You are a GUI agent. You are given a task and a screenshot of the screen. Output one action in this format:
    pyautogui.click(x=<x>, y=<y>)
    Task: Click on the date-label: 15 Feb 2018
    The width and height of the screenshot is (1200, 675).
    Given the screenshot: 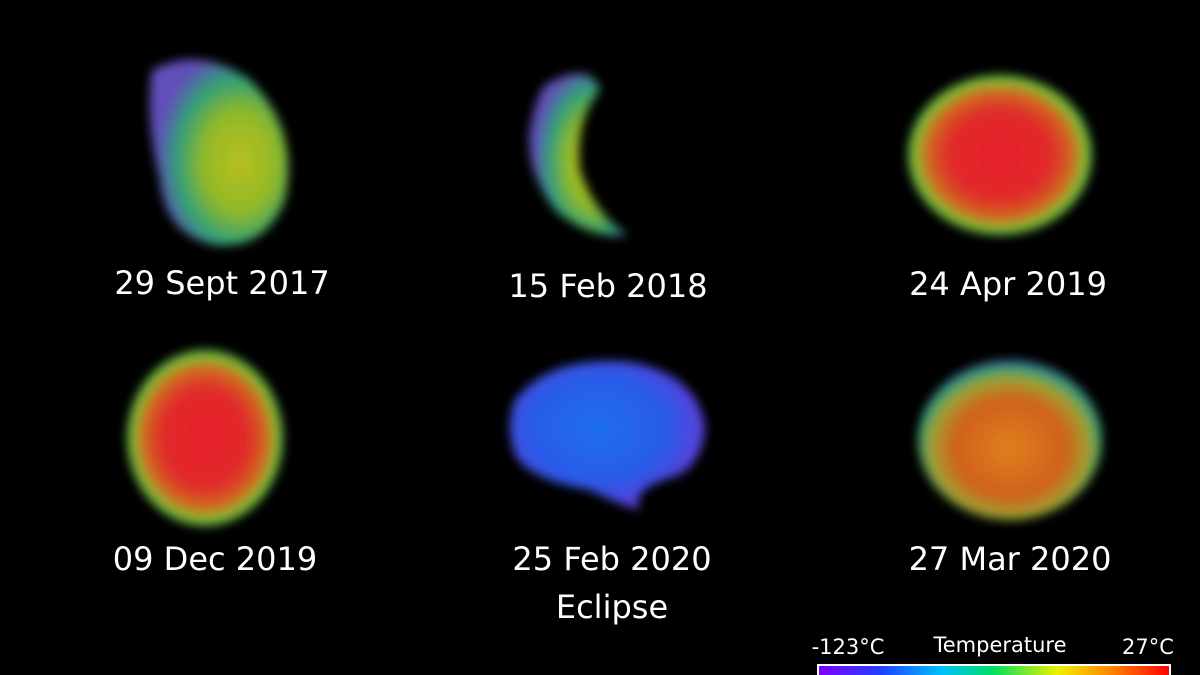 What is the action you would take?
    pyautogui.click(x=607, y=286)
    